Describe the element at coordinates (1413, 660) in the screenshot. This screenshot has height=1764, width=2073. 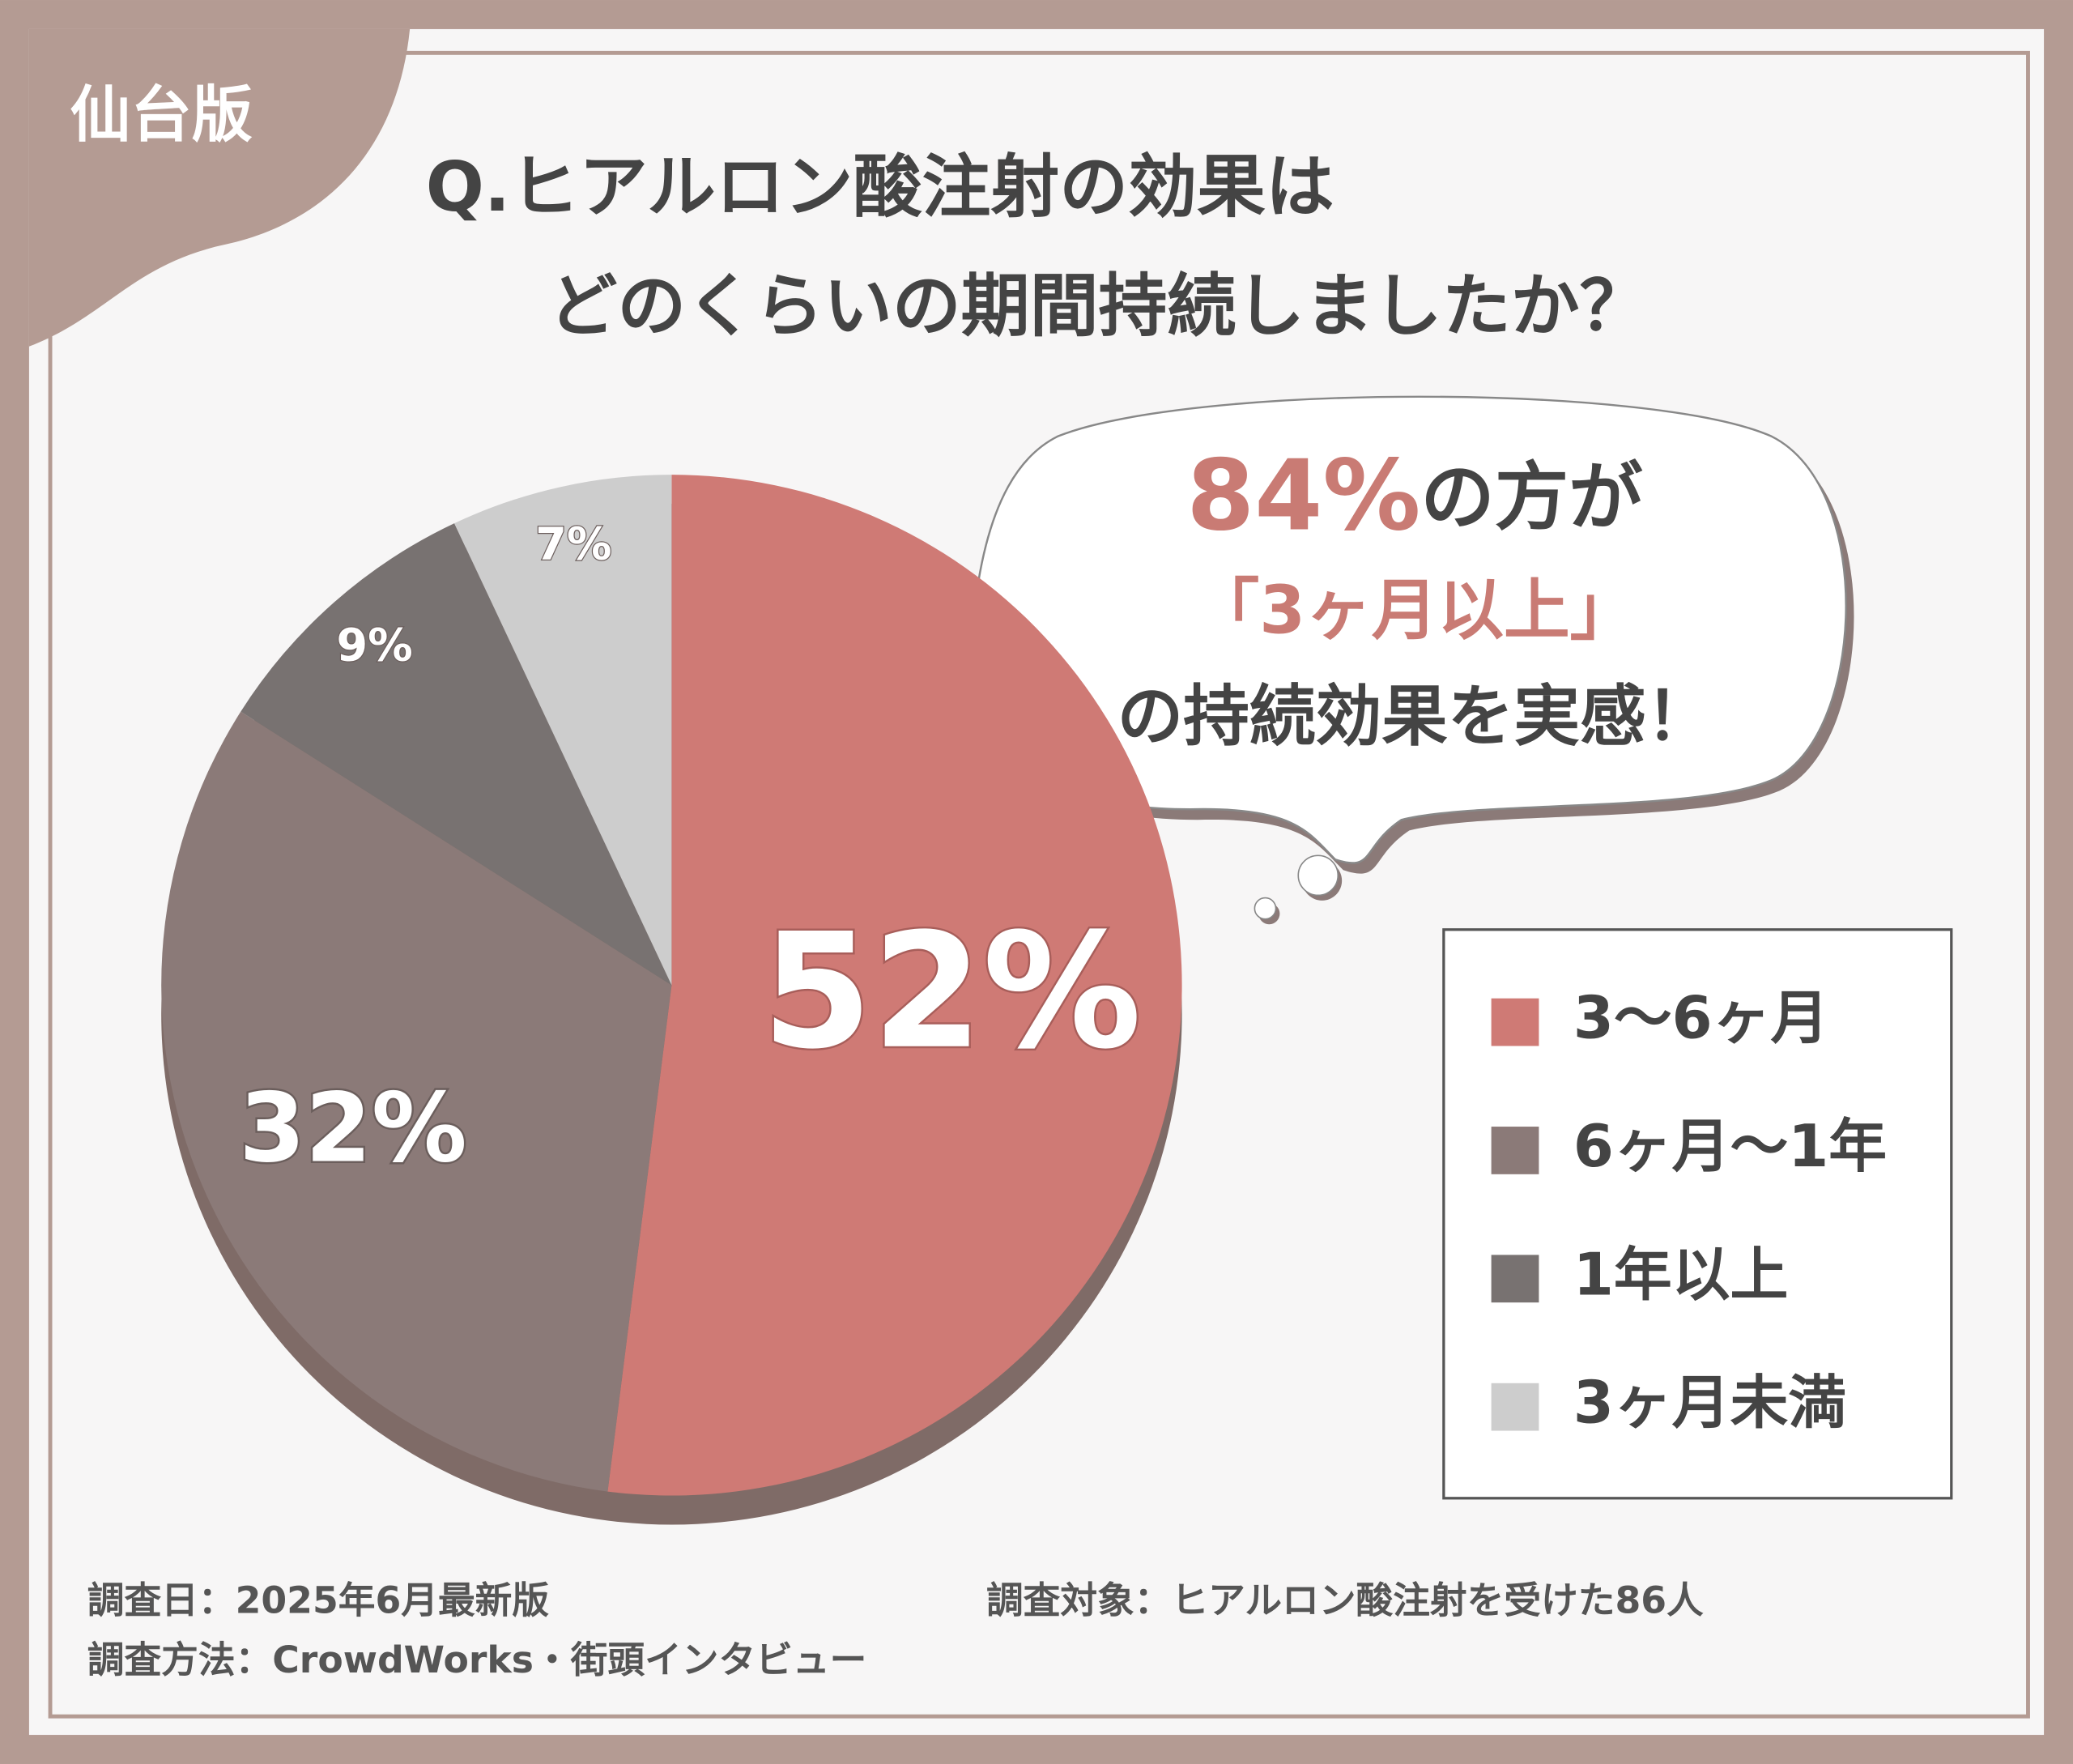
I see `bubble` at that location.